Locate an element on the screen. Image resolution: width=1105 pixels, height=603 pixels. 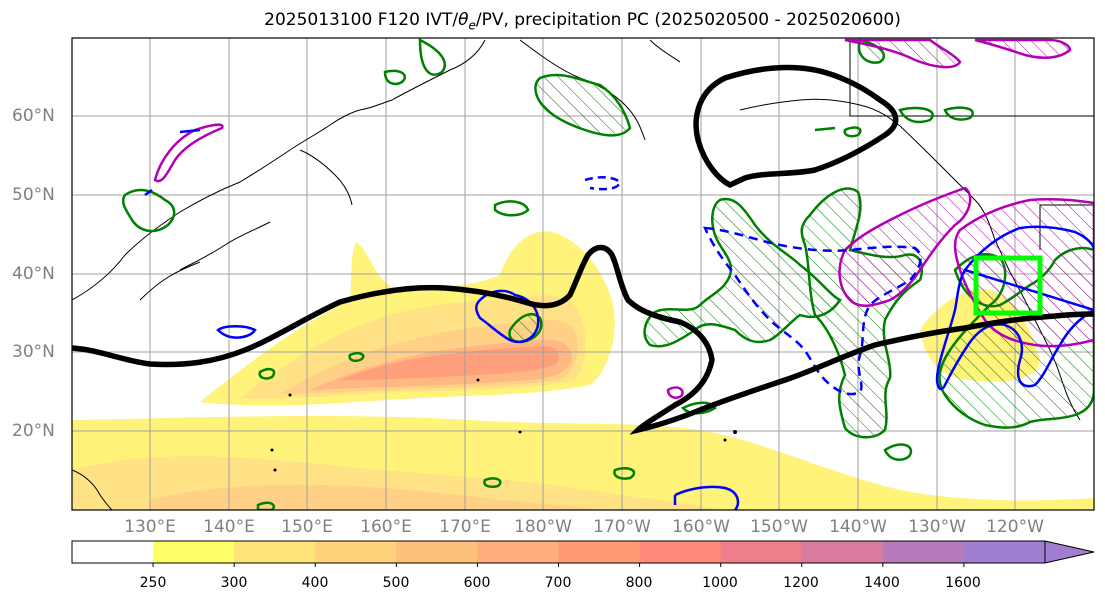
title-prefix: 2025013100 F120 IVT/ is located at coordinates (361, 20).